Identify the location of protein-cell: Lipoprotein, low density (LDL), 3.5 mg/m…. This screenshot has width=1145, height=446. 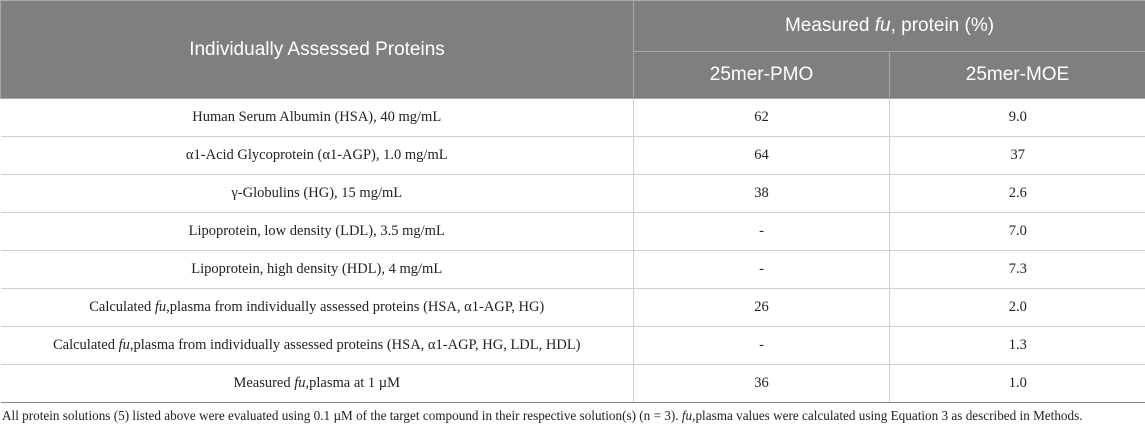
(317, 231).